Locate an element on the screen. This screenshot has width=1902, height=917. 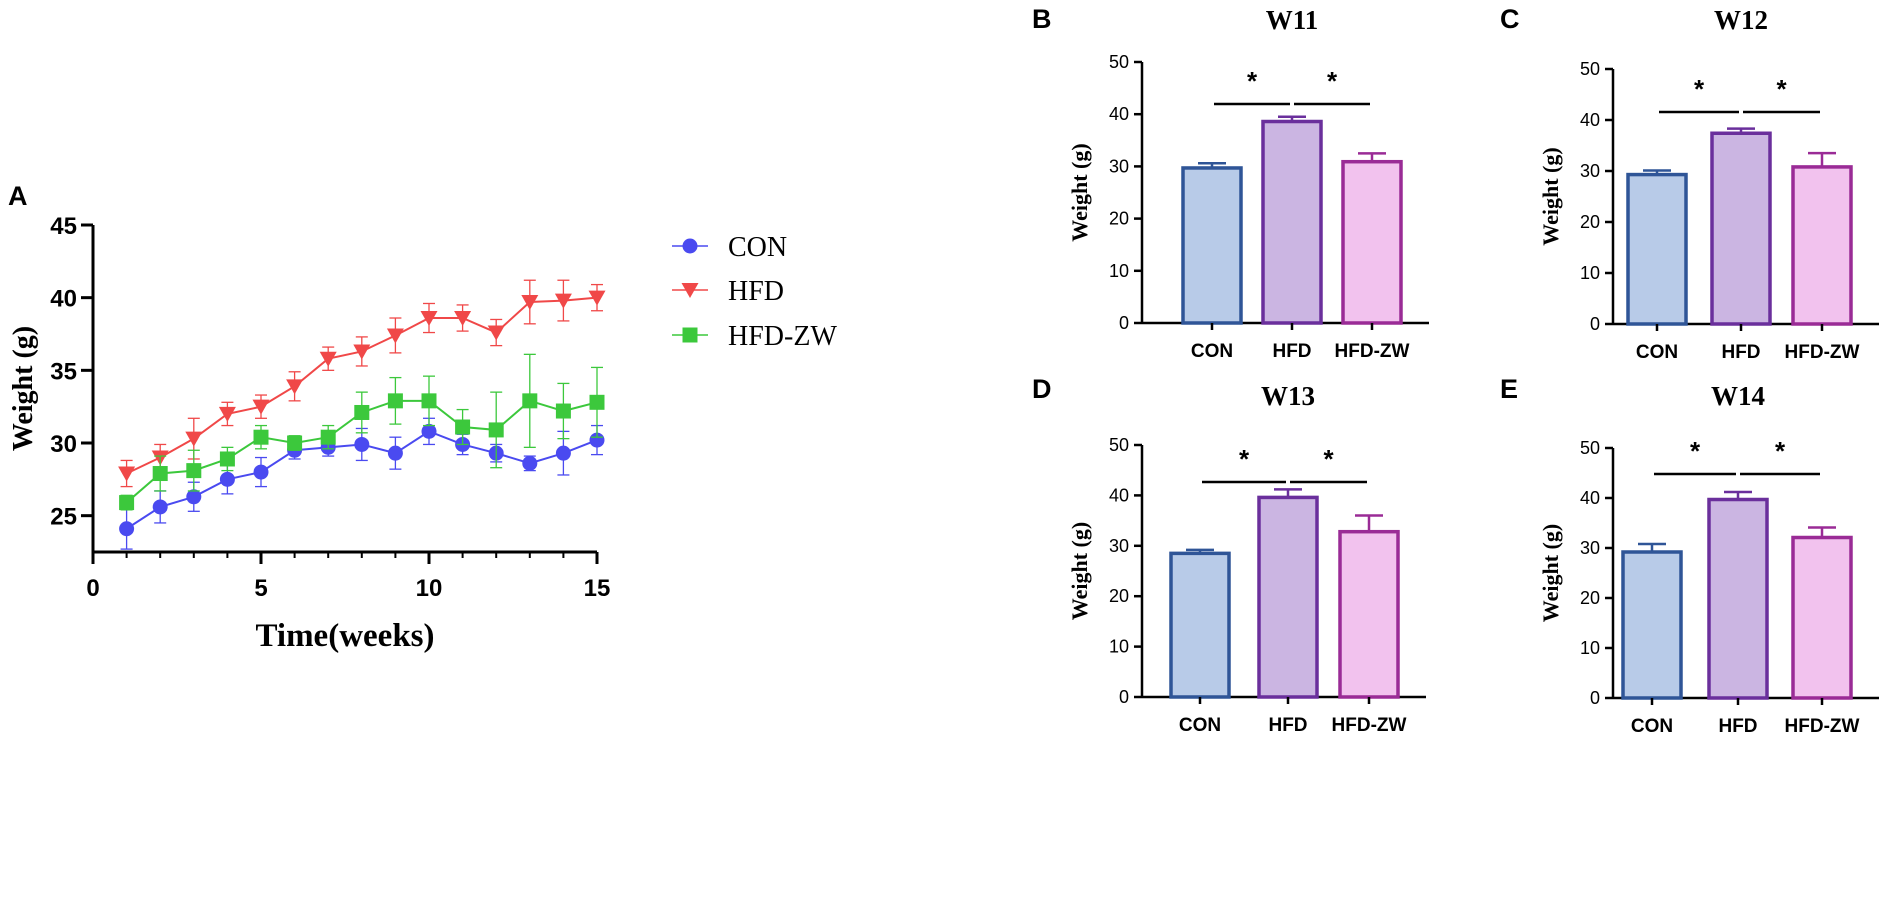
y-axis-title-b: Weight (g) is located at coordinates (1079, 192).